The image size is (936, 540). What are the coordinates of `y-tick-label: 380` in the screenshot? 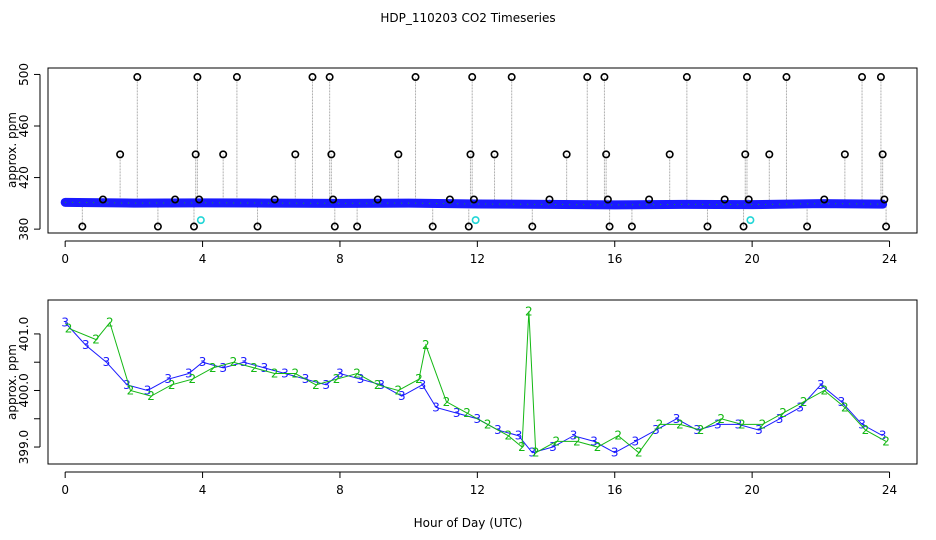 It's located at (24, 229).